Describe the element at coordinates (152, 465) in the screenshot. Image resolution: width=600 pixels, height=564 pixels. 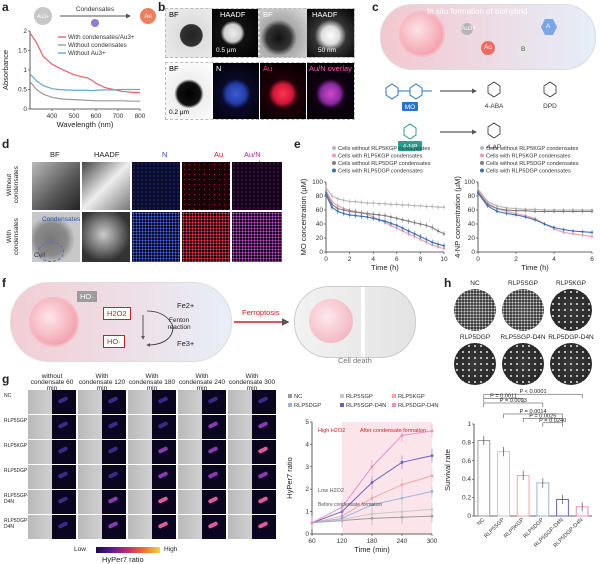
I see `g-image-tiles` at that location.